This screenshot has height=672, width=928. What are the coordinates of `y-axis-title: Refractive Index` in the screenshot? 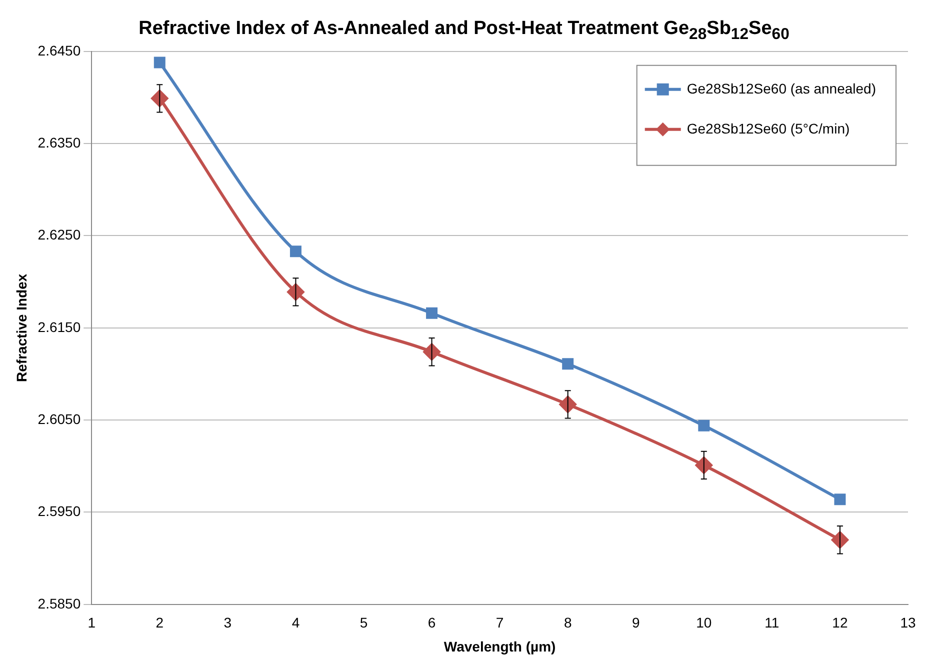 It's located at (21, 328).